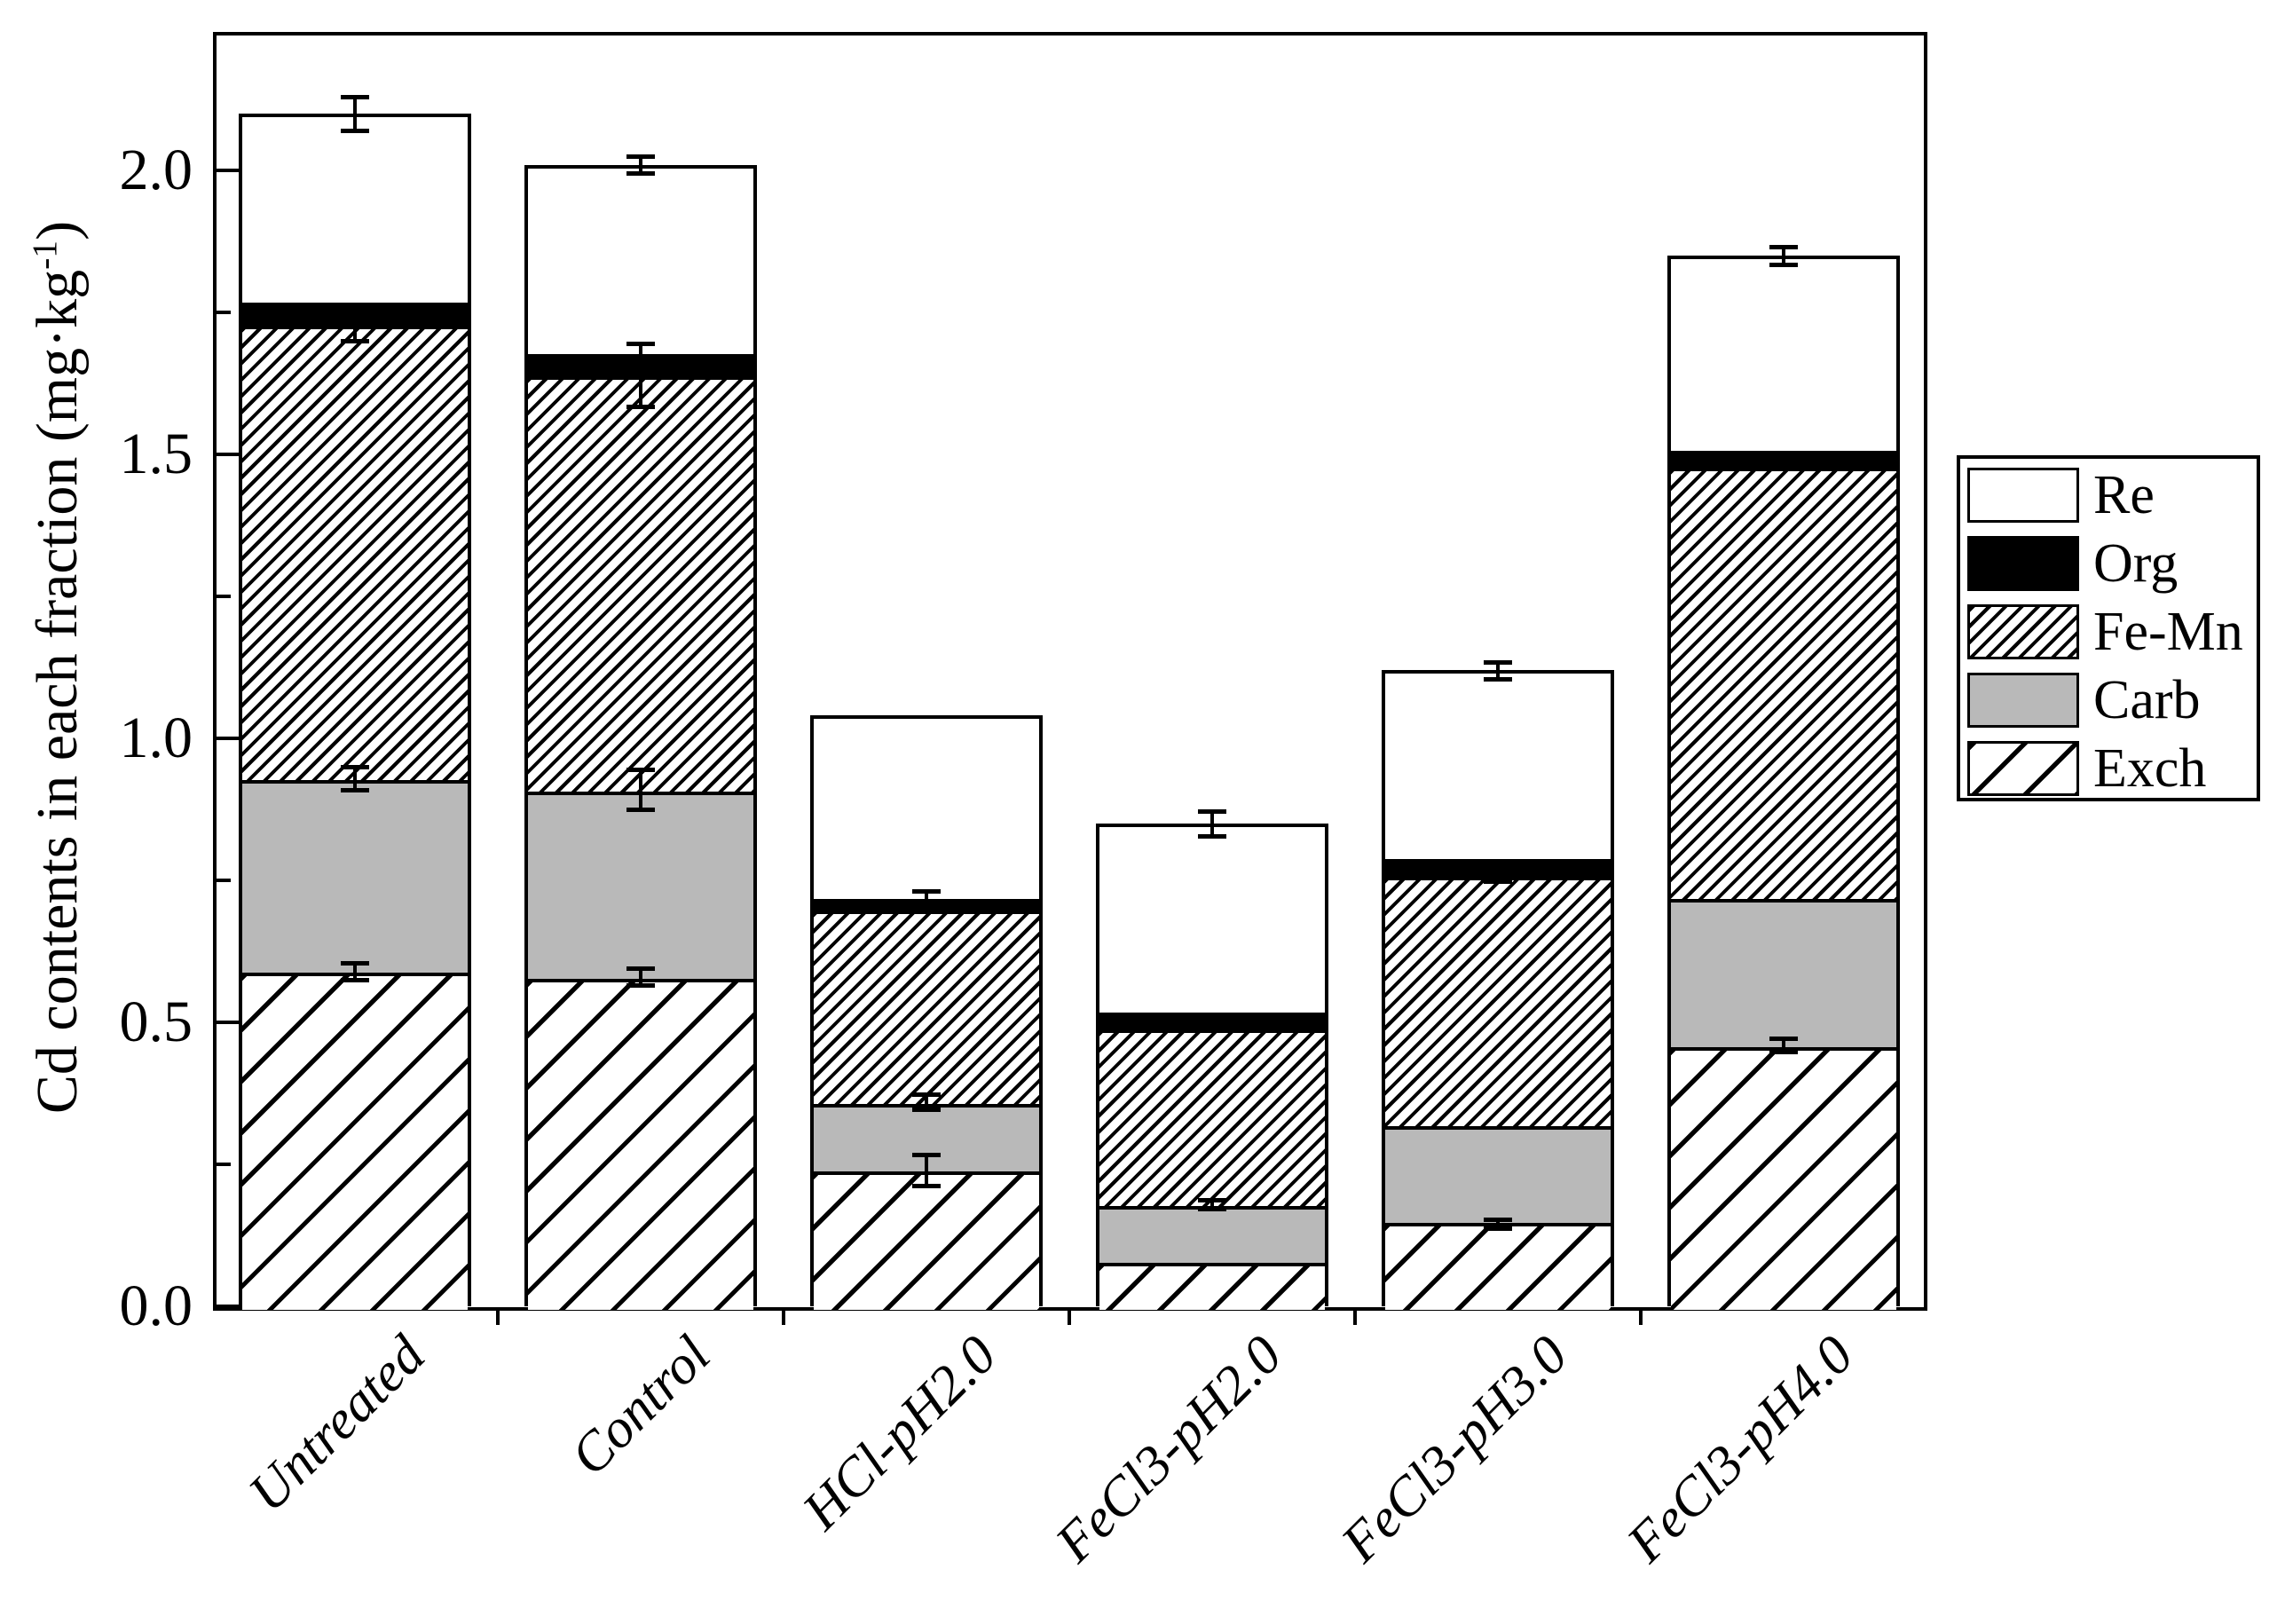 The width and height of the screenshot is (2285, 1624). What do you see at coordinates (1740, 1449) in the screenshot?
I see `x-category-label-FeCl3-pH4.0: FeCl3-pH4.0` at bounding box center [1740, 1449].